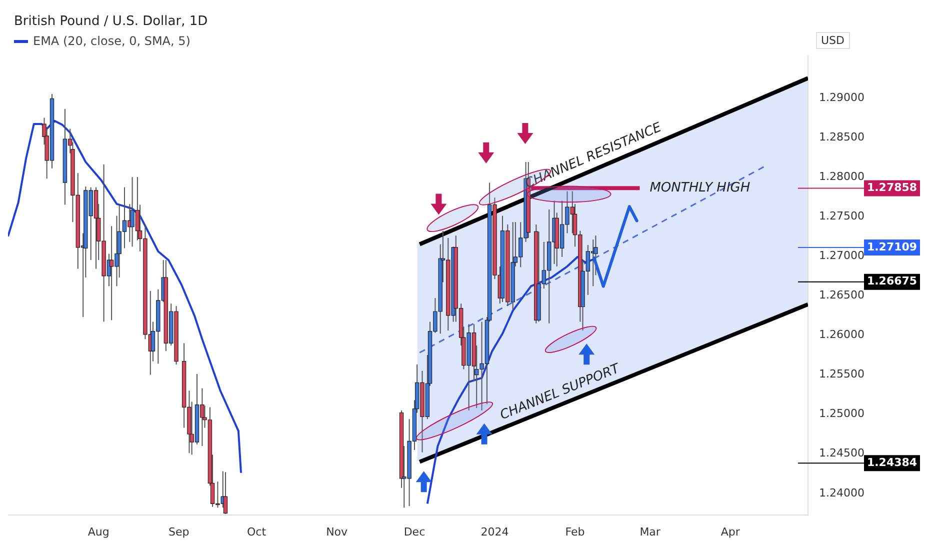 Image resolution: width=932 pixels, height=550 pixels. I want to click on y-tick-label: 1.25500, so click(841, 374).